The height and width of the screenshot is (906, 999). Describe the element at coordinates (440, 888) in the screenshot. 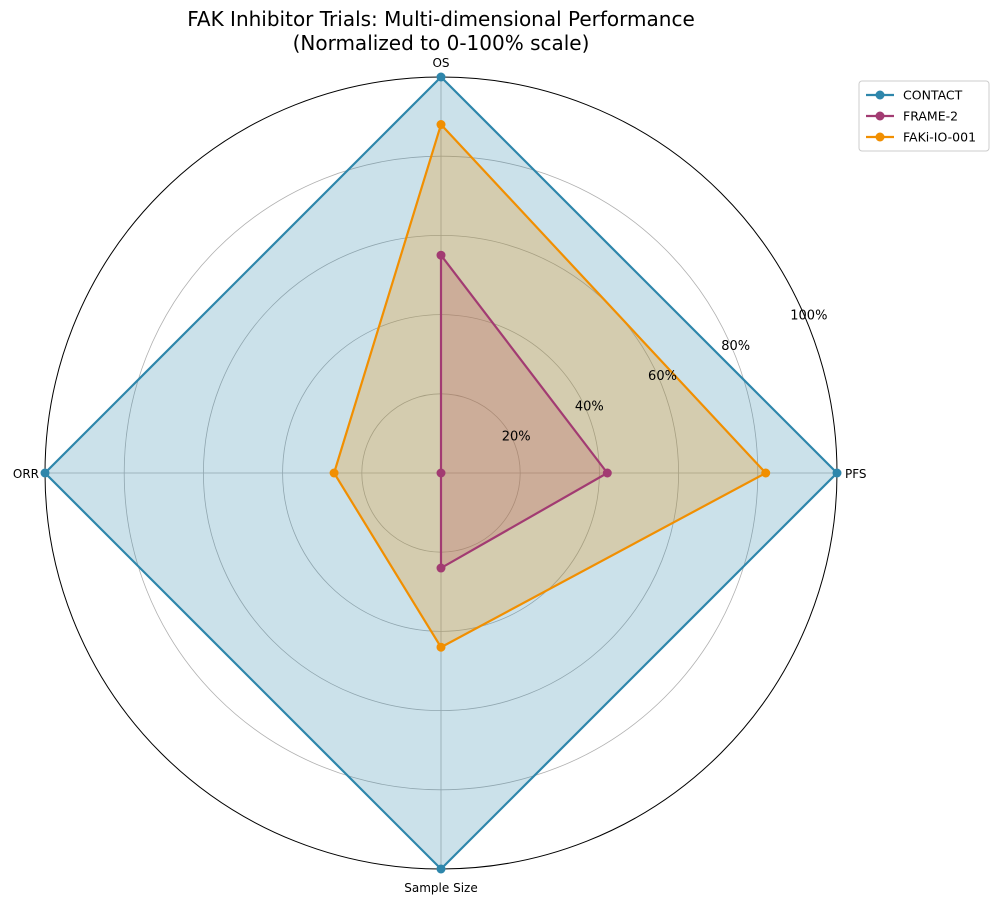

I see `axis-label-sample-size: Sample Size` at that location.